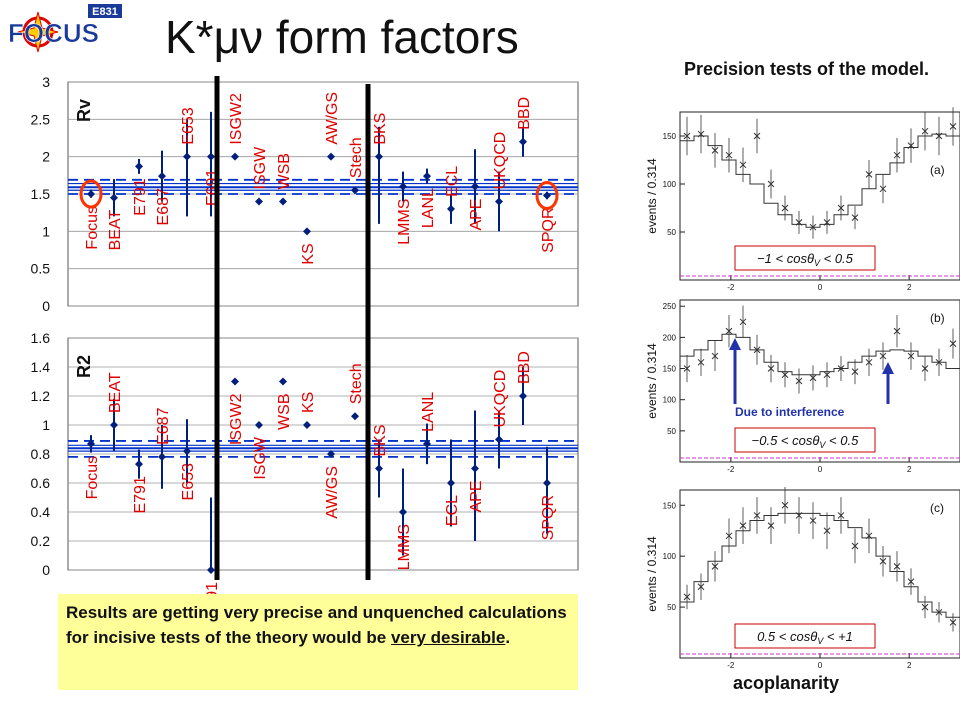 The image size is (960, 720). What do you see at coordinates (820, 354) in the screenshot?
I see `histogram-fit` at bounding box center [820, 354].